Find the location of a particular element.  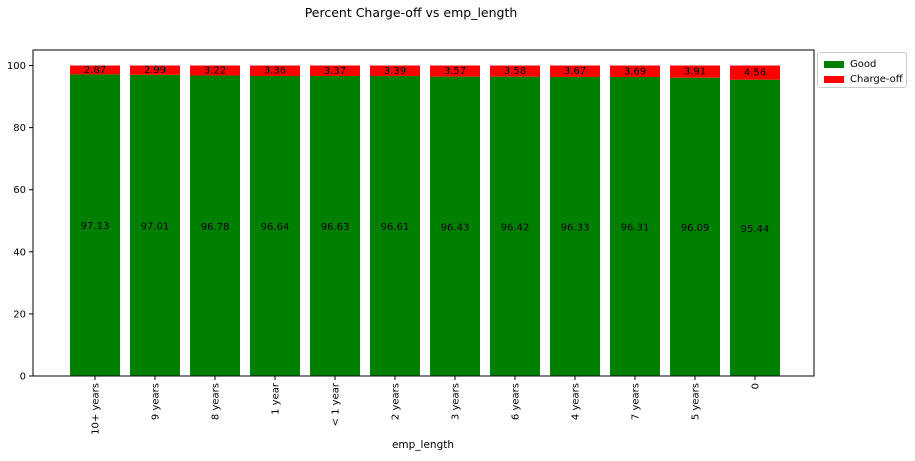

data-label-good-2: 96.78 is located at coordinates (215, 227).